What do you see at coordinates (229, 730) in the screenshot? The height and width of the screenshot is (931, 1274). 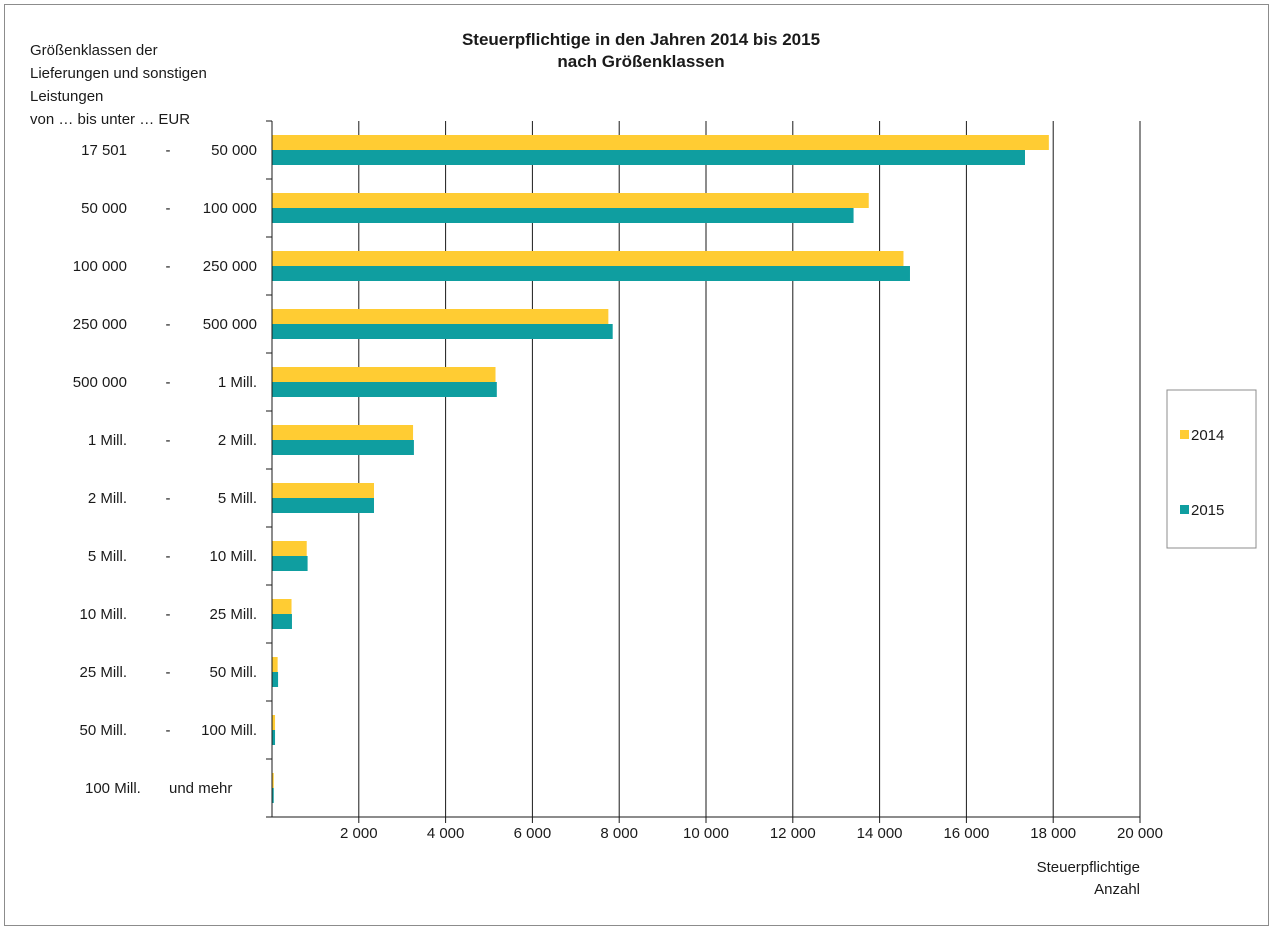 I see `category-to-label: 100 Mill.` at bounding box center [229, 730].